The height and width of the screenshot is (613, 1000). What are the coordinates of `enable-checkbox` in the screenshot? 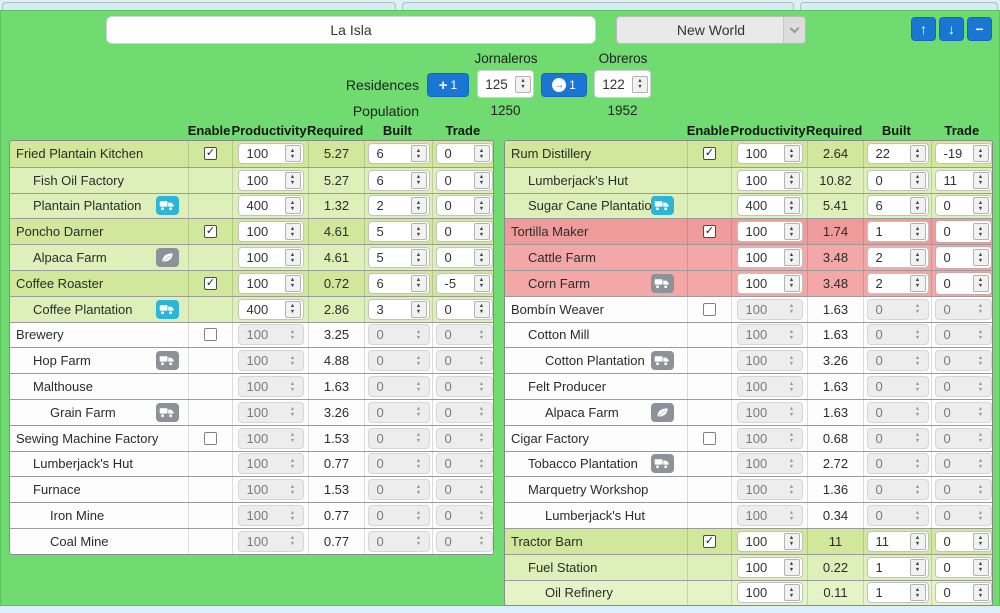 It's located at (210, 438).